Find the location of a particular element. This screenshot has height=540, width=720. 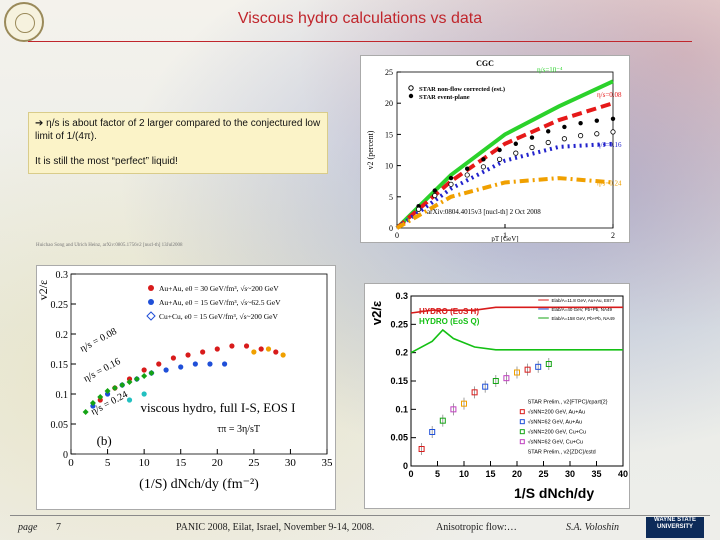

y-tick-label: 0.2 is located at coordinates (62, 335).